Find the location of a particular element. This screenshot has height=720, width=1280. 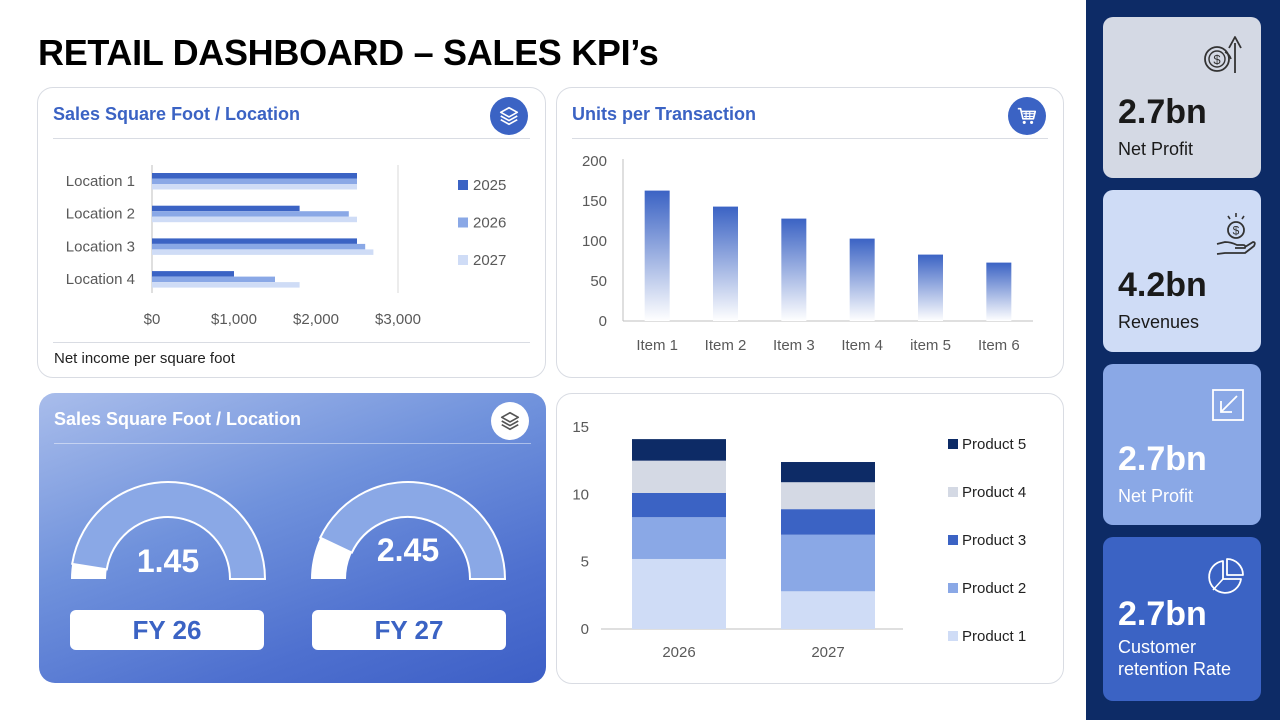

pie-chart-icon is located at coordinates (1225, 579).